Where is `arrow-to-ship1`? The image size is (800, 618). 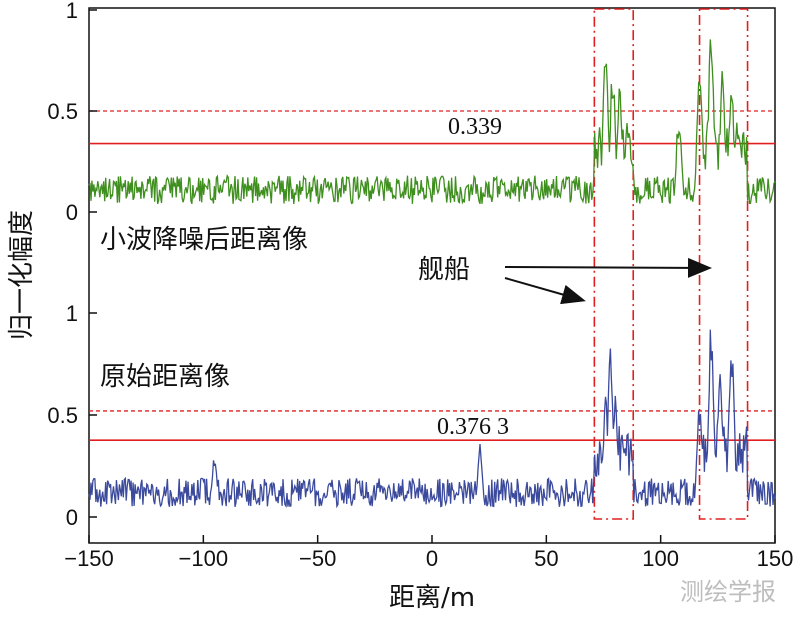
arrow-to-ship1 is located at coordinates (545, 291).